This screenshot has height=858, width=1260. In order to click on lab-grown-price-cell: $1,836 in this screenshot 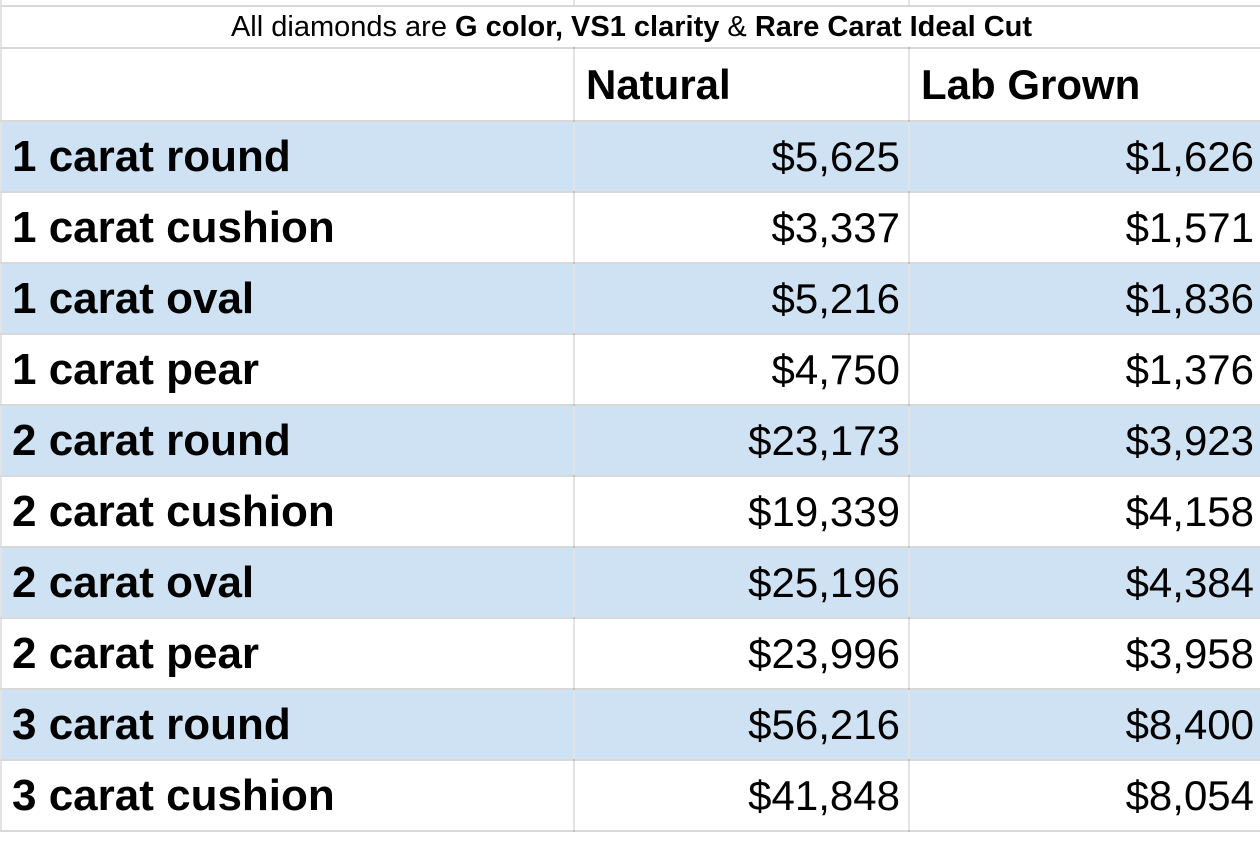, I will do `click(1084, 299)`.